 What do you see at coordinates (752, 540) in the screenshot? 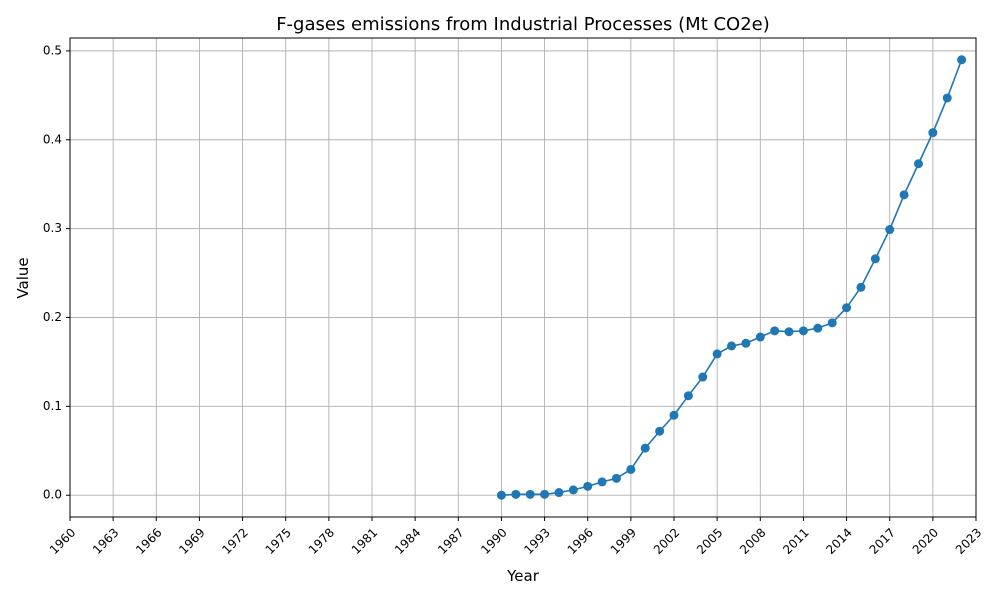
I see `x-tick-label: 2008` at bounding box center [752, 540].